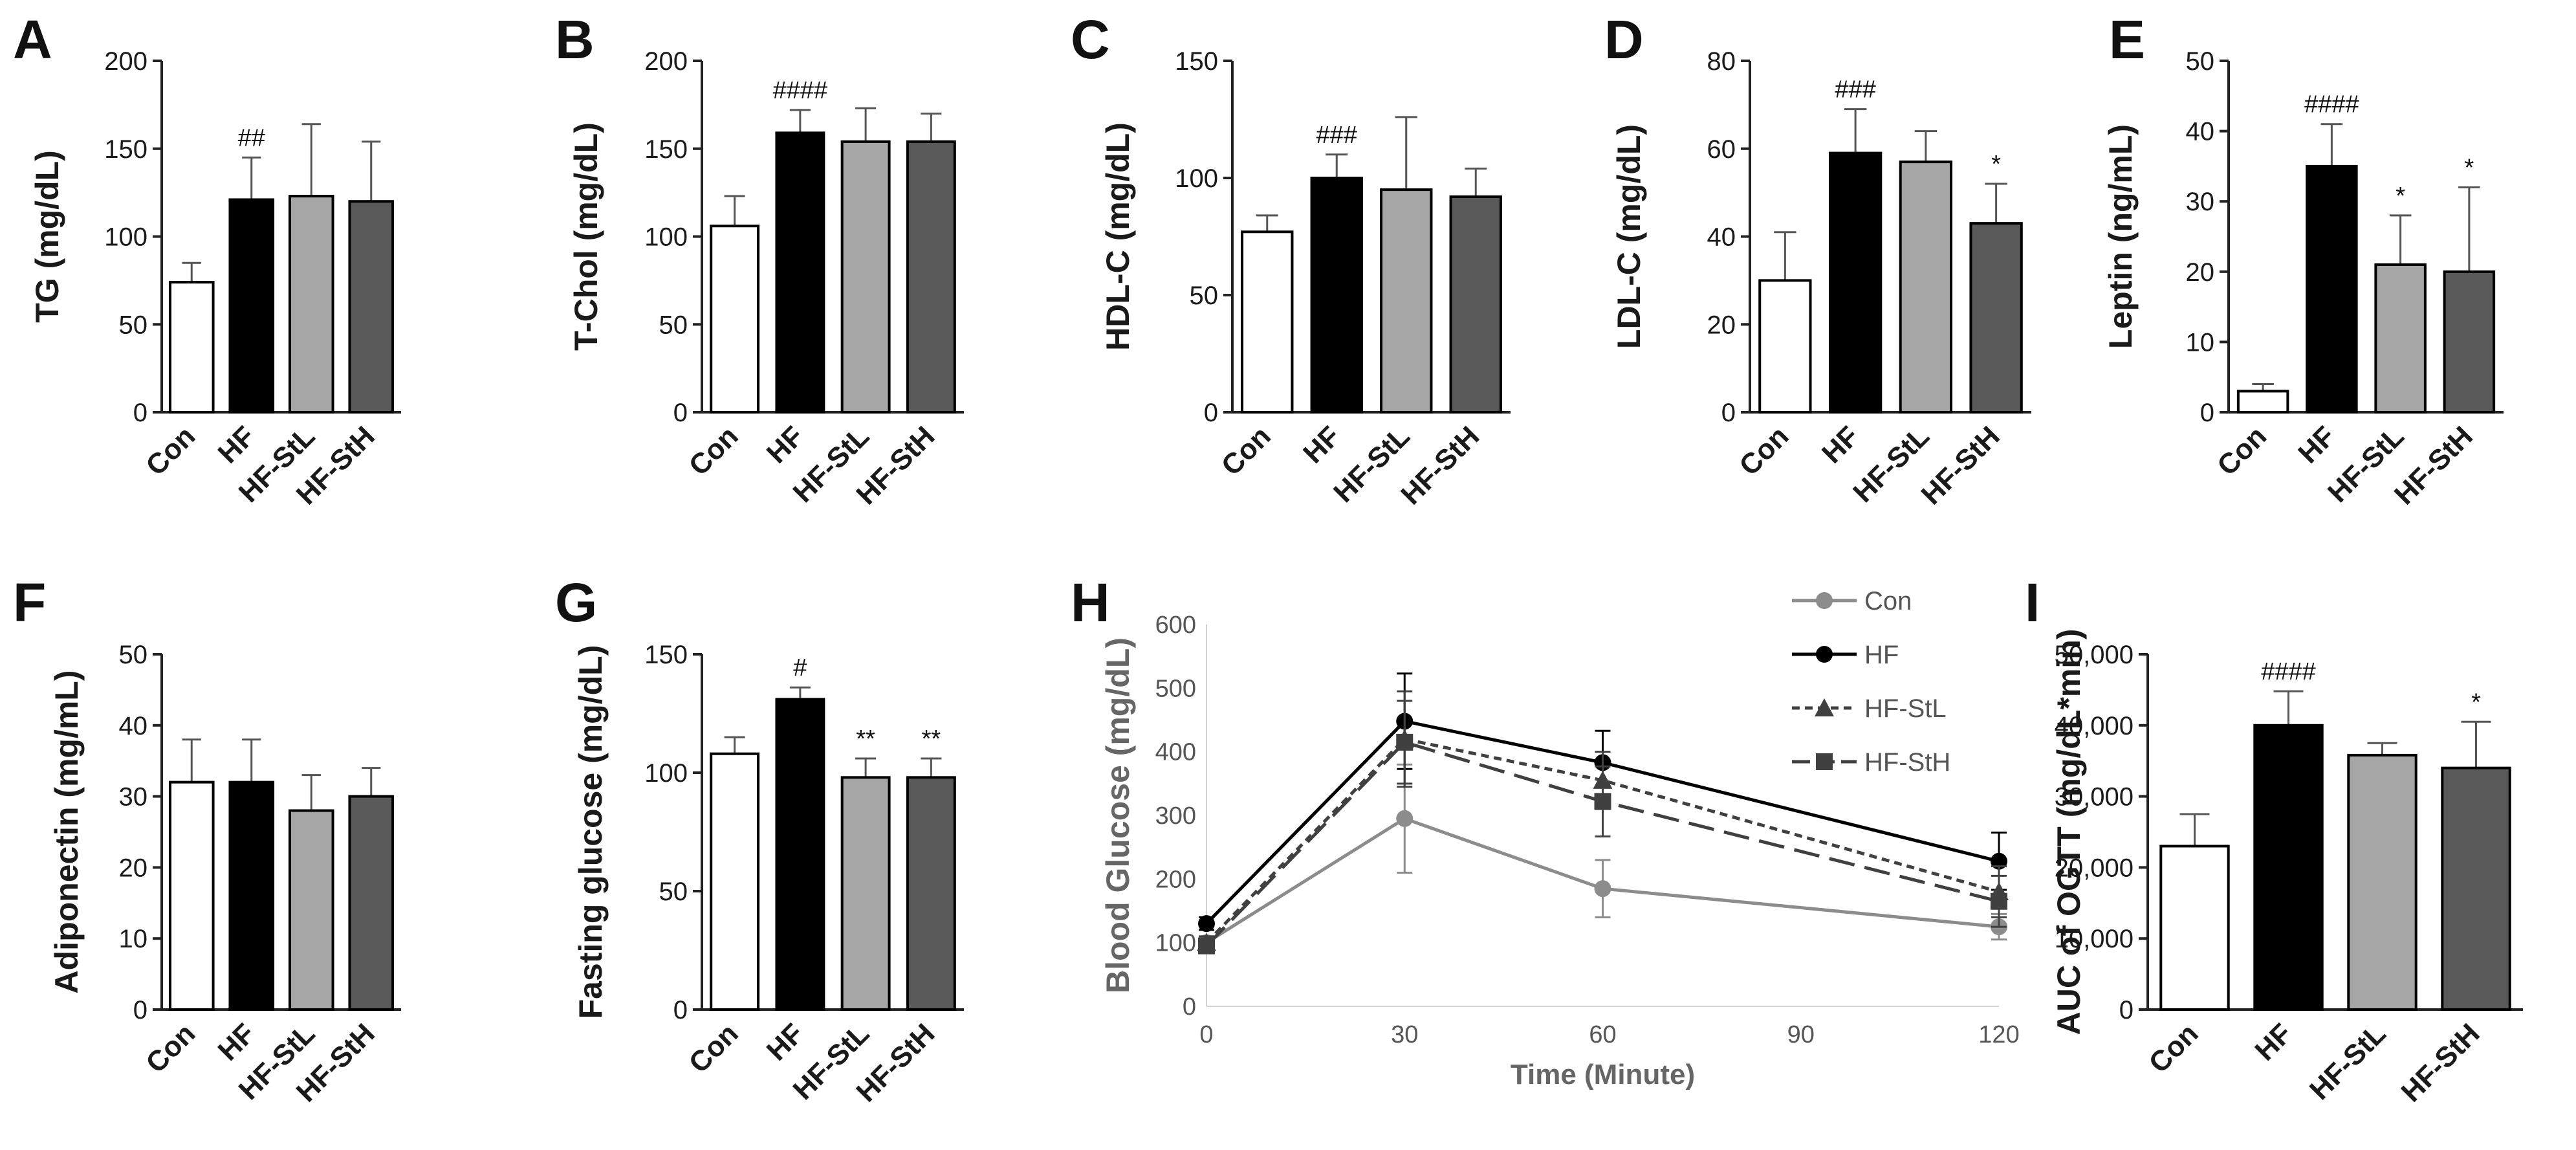 This screenshot has height=1150, width=2576. I want to click on significance-label: ###, so click(1337, 135).